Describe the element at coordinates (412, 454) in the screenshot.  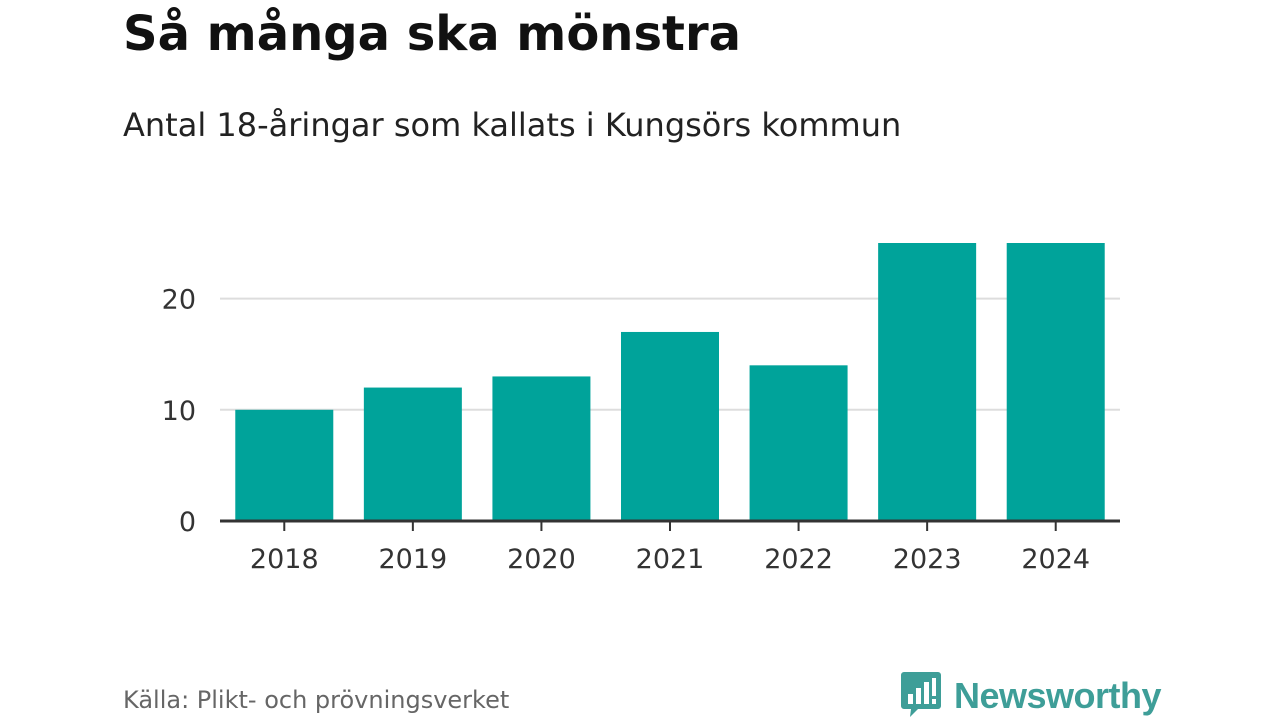
I see `bar-2019` at that location.